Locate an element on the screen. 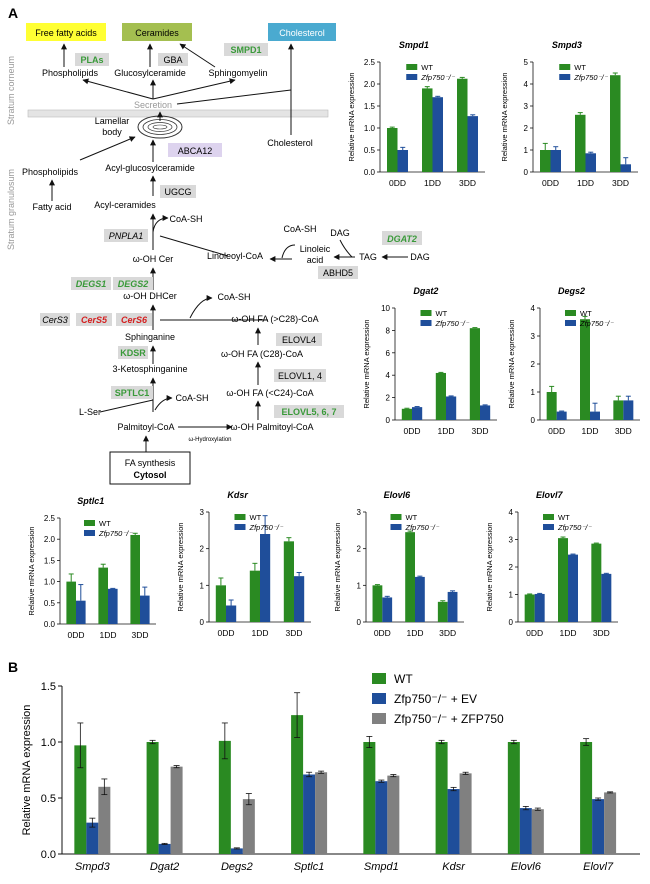 The width and height of the screenshot is (650, 884). cholesterol-top-label: Cholesterol is located at coordinates (302, 33).